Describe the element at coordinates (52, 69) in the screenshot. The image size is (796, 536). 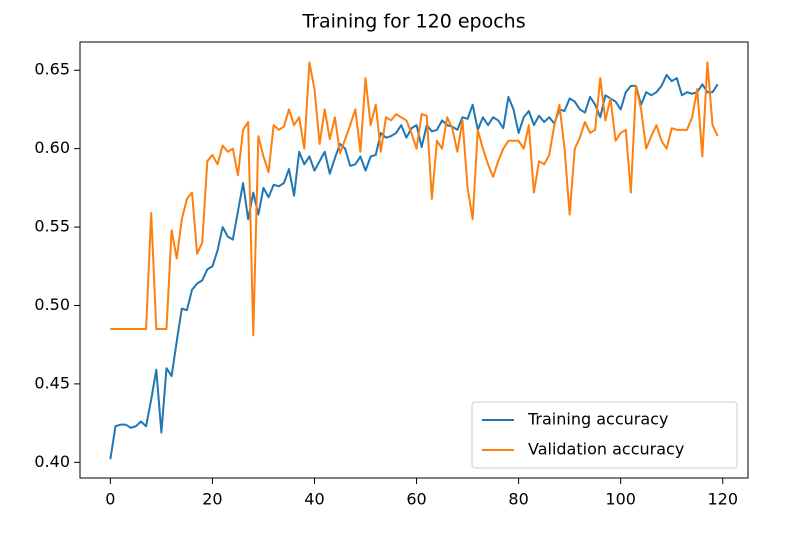
I see `y-tick-label: 0.65` at that location.